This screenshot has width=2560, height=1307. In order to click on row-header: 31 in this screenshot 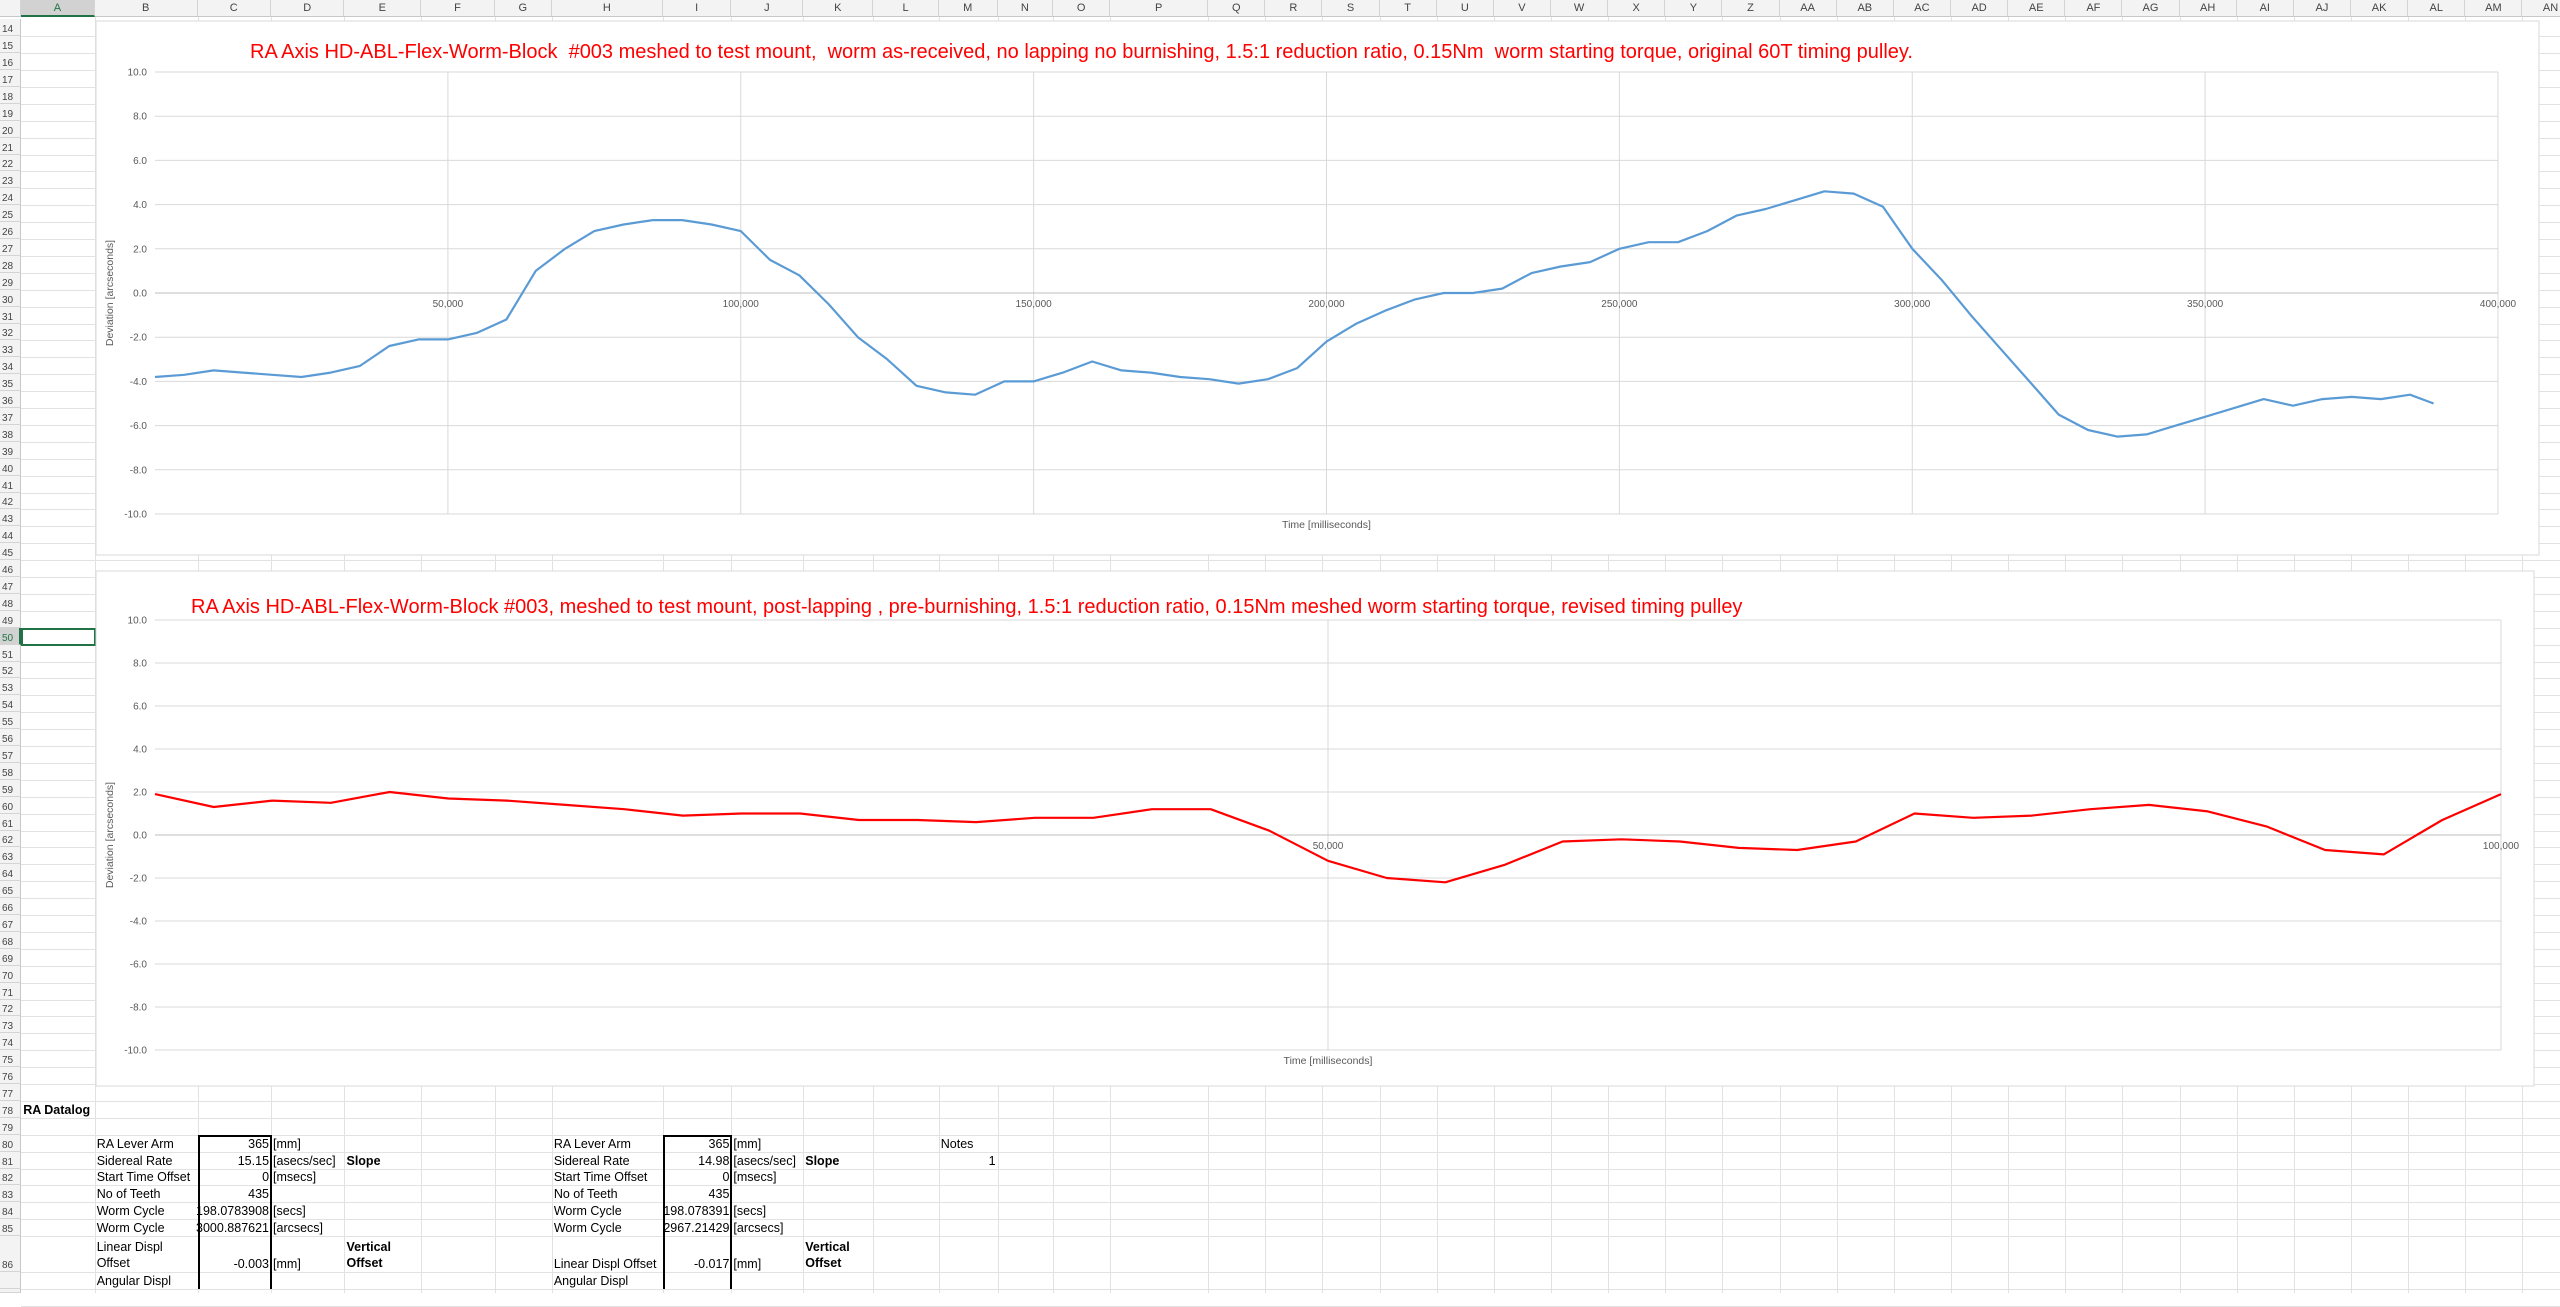, I will do `click(11, 315)`.